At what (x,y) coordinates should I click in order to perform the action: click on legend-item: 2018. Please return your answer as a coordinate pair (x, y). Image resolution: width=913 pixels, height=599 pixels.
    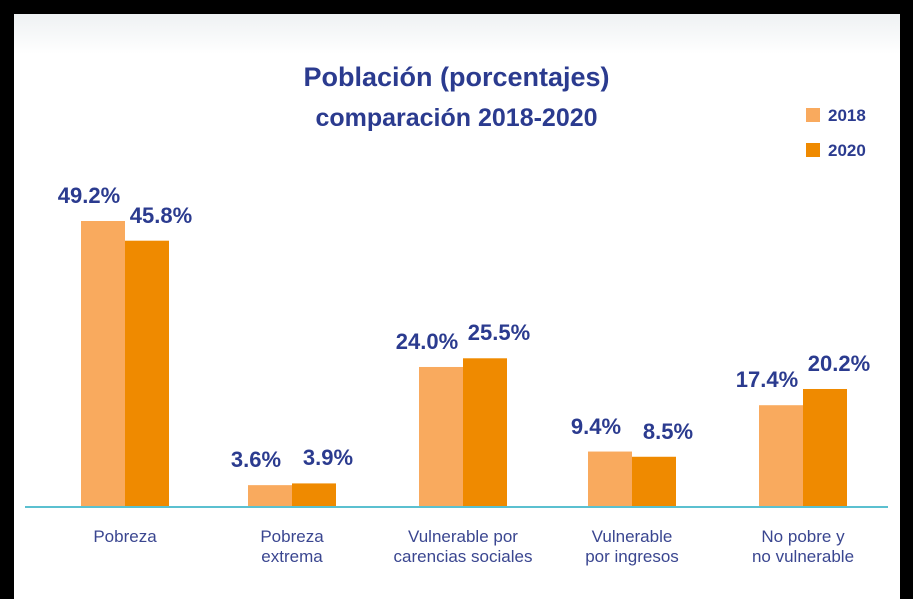
    Looking at the image, I should click on (836, 116).